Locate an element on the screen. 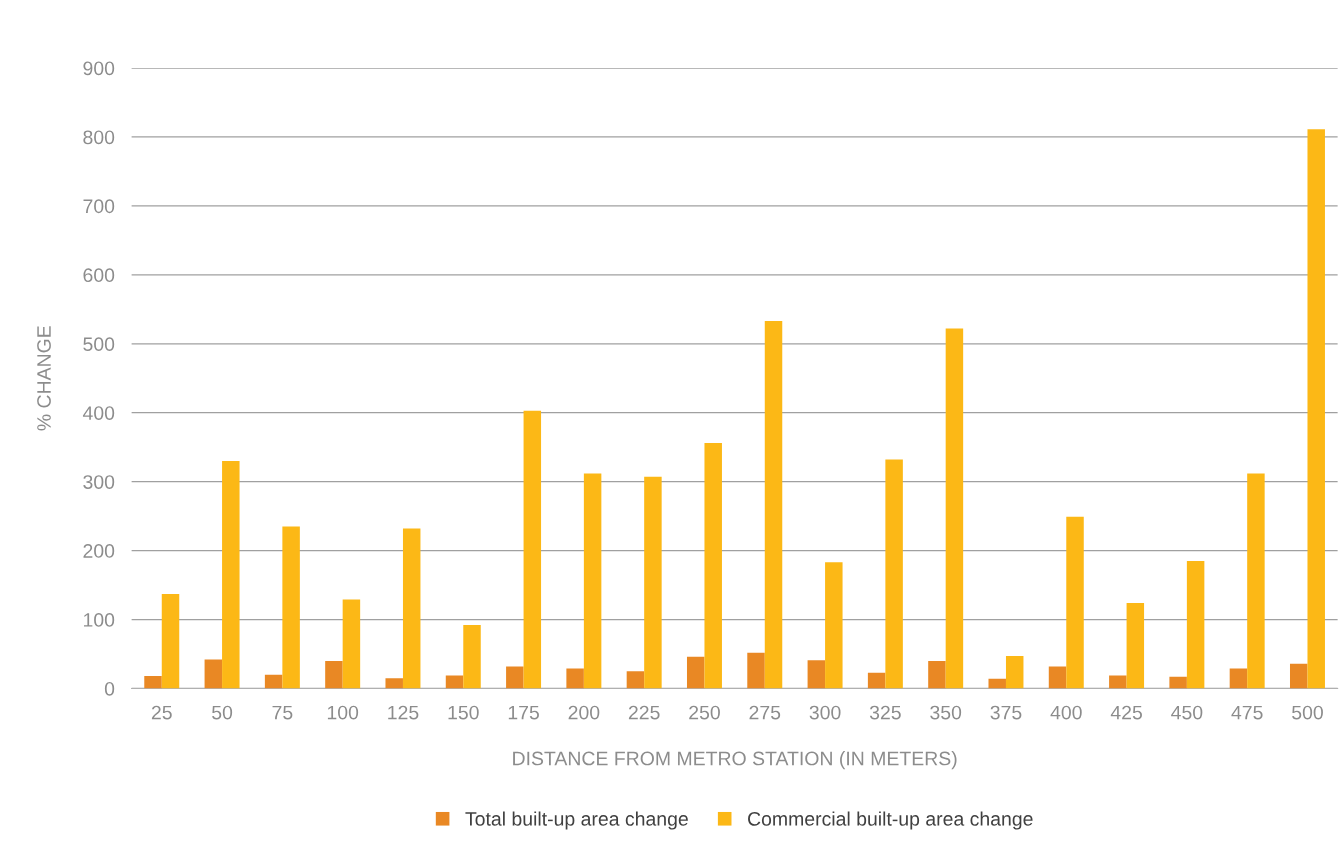  x-tick-label: 125 is located at coordinates (403, 712).